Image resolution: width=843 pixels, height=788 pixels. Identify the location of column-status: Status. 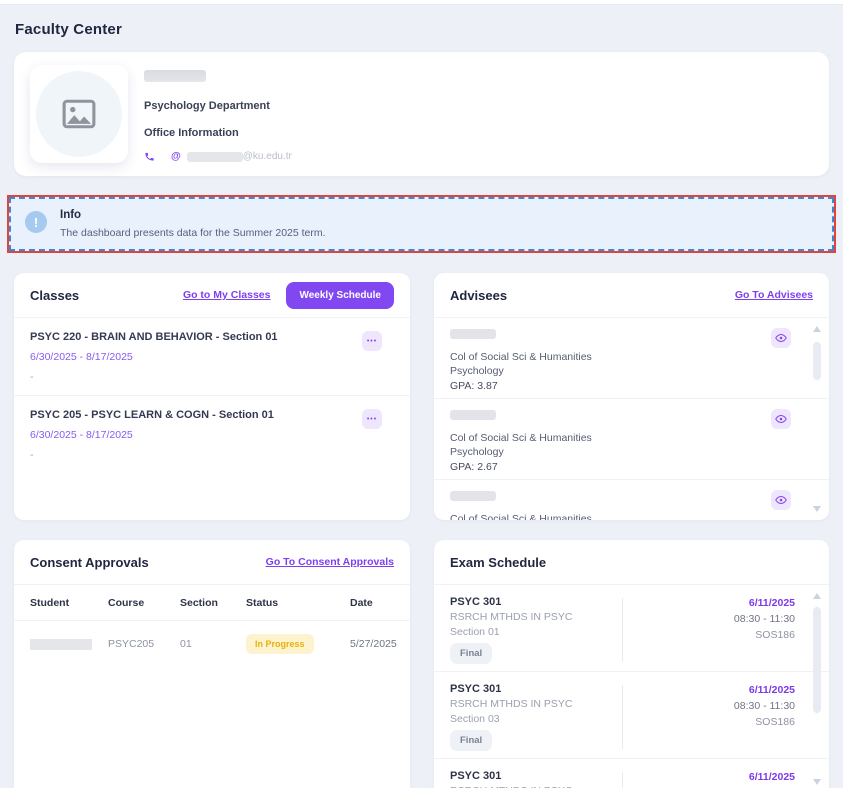
(262, 602).